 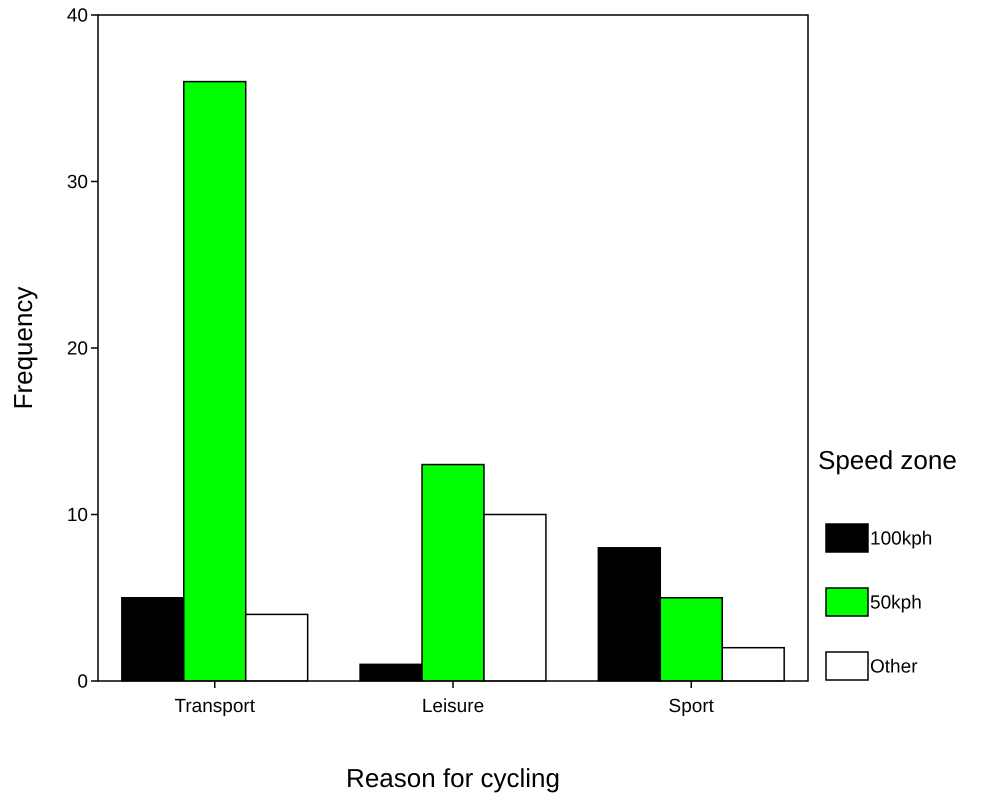 What do you see at coordinates (887, 460) in the screenshot?
I see `legend-title: Speed zone` at bounding box center [887, 460].